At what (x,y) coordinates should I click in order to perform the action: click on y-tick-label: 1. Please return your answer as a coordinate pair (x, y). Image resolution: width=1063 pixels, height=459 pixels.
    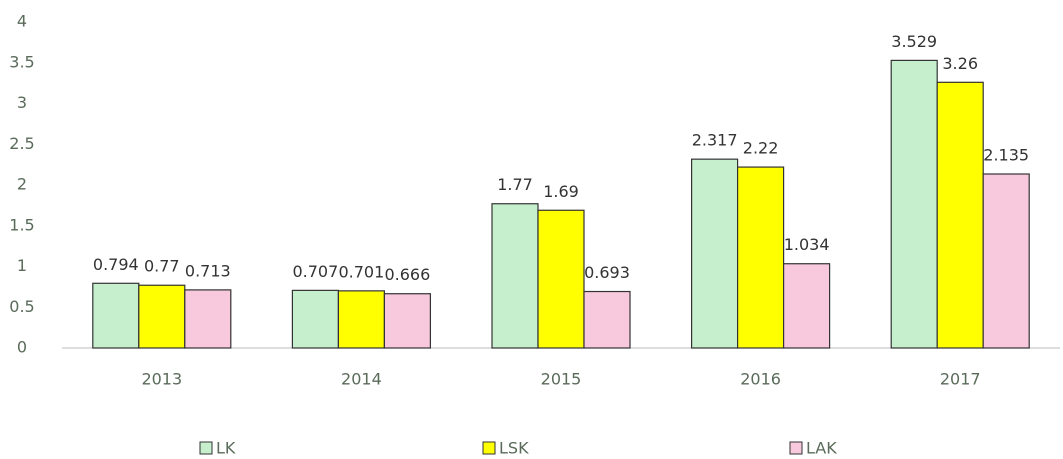
    Looking at the image, I should click on (22, 265).